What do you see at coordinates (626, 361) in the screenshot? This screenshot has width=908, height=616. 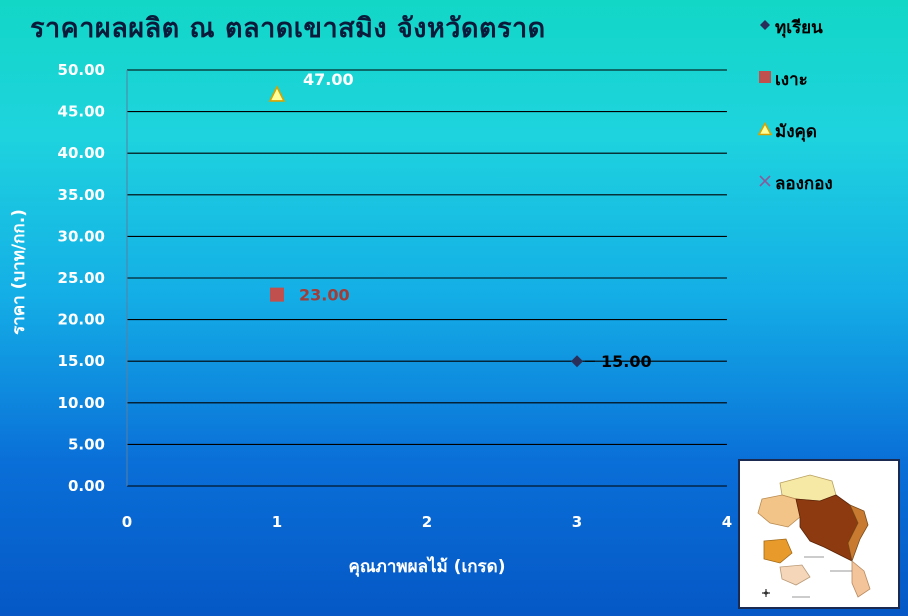 I see `data-label: 15.00` at bounding box center [626, 361].